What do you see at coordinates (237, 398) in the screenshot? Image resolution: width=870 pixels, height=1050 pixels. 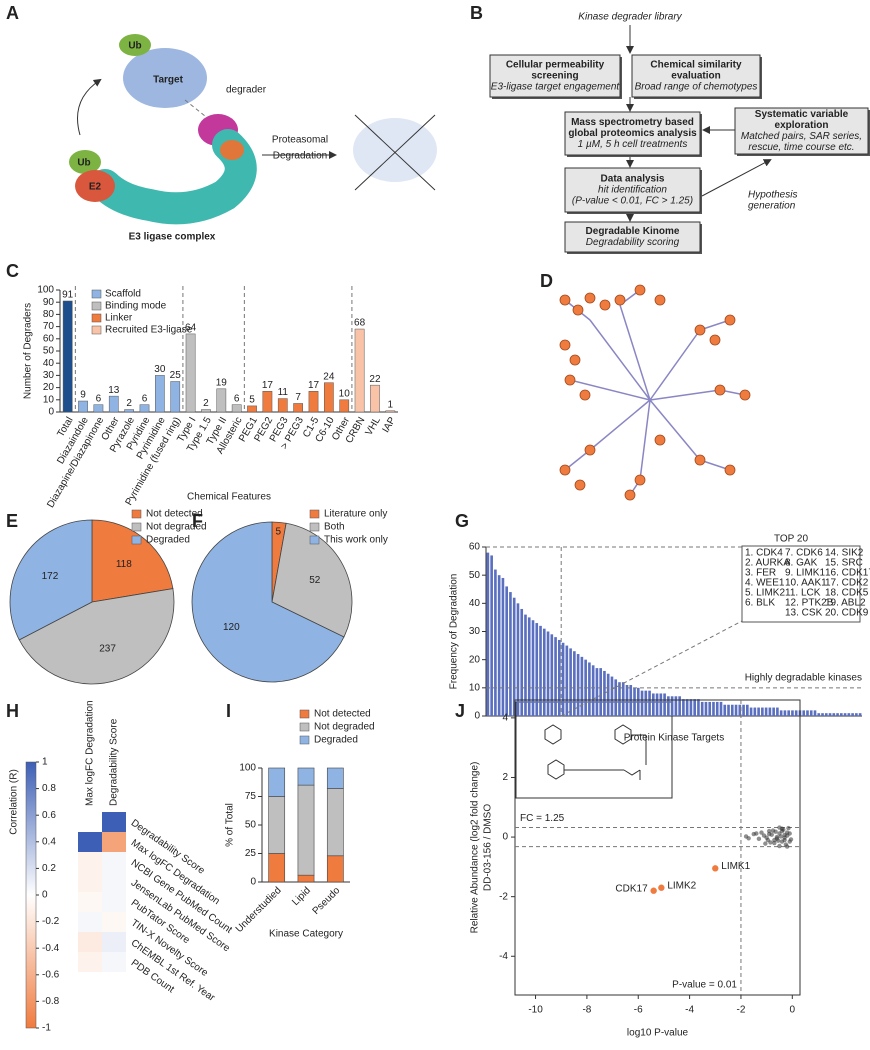 I see `data-label: 6` at bounding box center [237, 398].